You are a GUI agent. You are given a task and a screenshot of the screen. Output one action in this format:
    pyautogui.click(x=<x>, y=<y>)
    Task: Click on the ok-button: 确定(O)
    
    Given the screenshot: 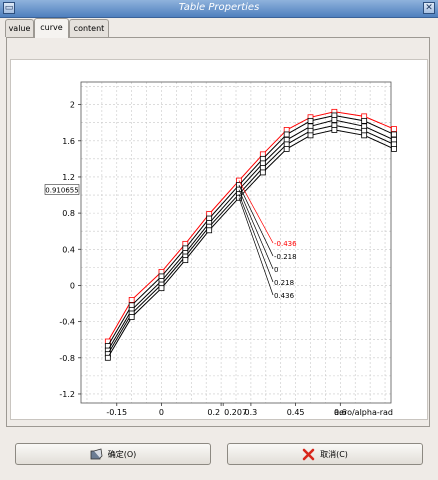 What is the action you would take?
    pyautogui.click(x=113, y=454)
    